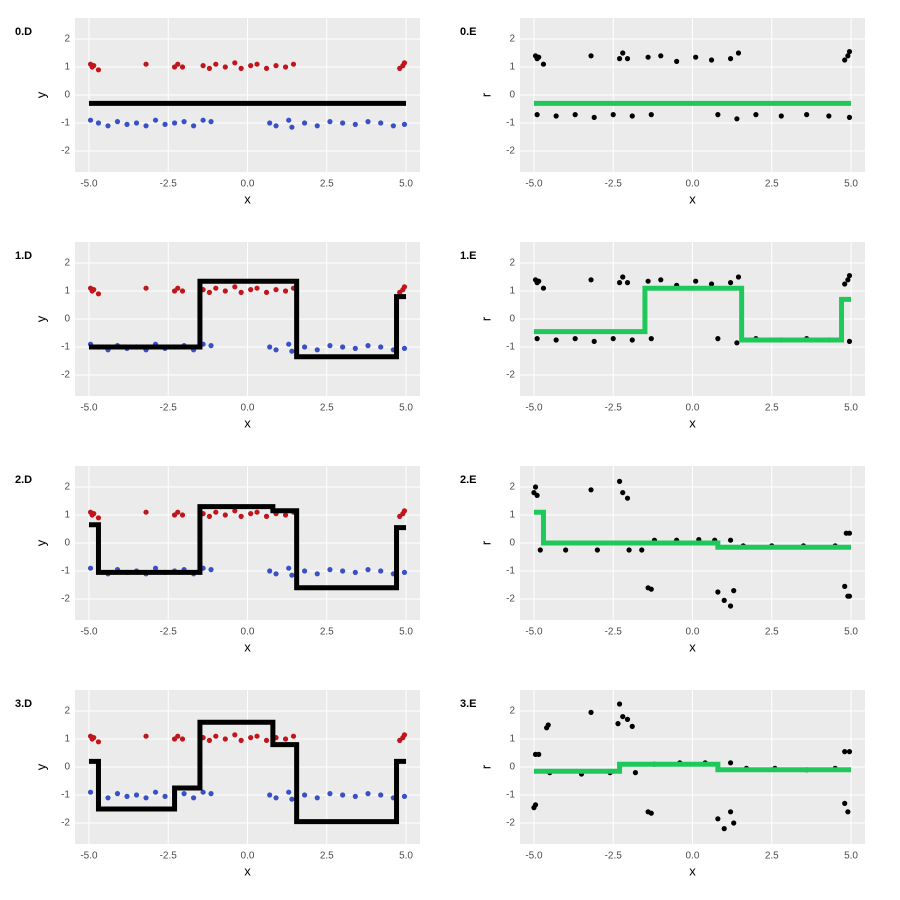 This screenshot has height=900, width=900. I want to click on x-tick-label: -2.5, so click(169, 856).